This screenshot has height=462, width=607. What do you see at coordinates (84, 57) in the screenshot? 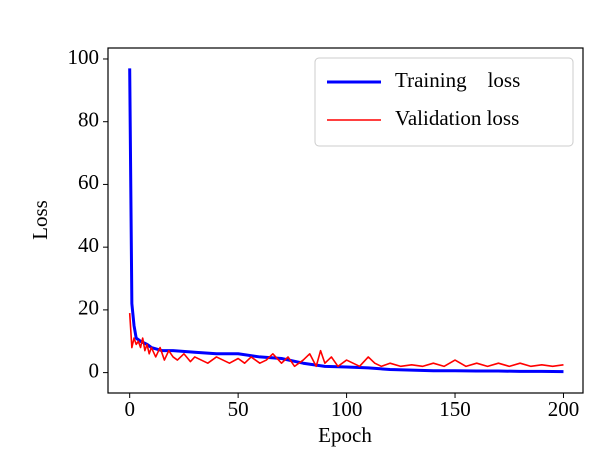
I see `y-tick-label: 100` at bounding box center [84, 57].